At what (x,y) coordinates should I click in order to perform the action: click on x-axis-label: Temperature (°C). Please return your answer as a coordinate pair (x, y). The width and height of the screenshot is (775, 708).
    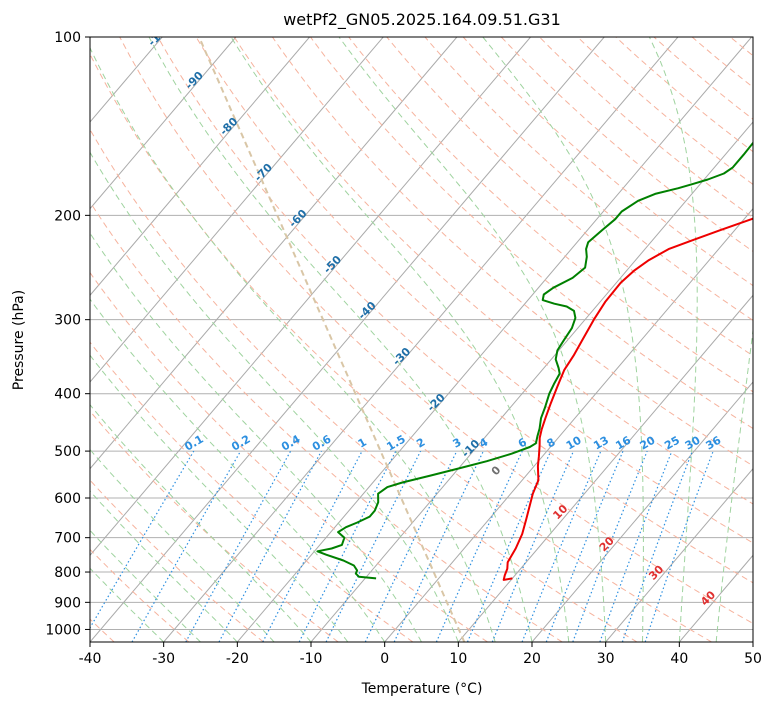
    Looking at the image, I should click on (422, 689).